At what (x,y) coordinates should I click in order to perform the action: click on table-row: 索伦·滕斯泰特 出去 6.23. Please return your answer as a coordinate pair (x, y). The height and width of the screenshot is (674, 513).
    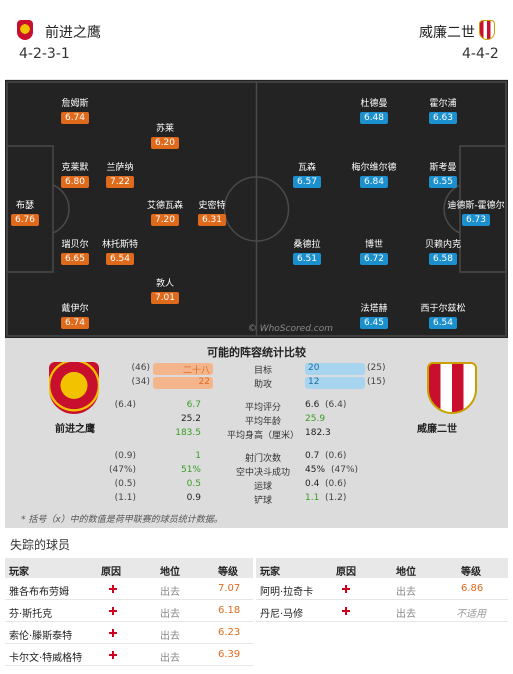
    Looking at the image, I should click on (129, 633).